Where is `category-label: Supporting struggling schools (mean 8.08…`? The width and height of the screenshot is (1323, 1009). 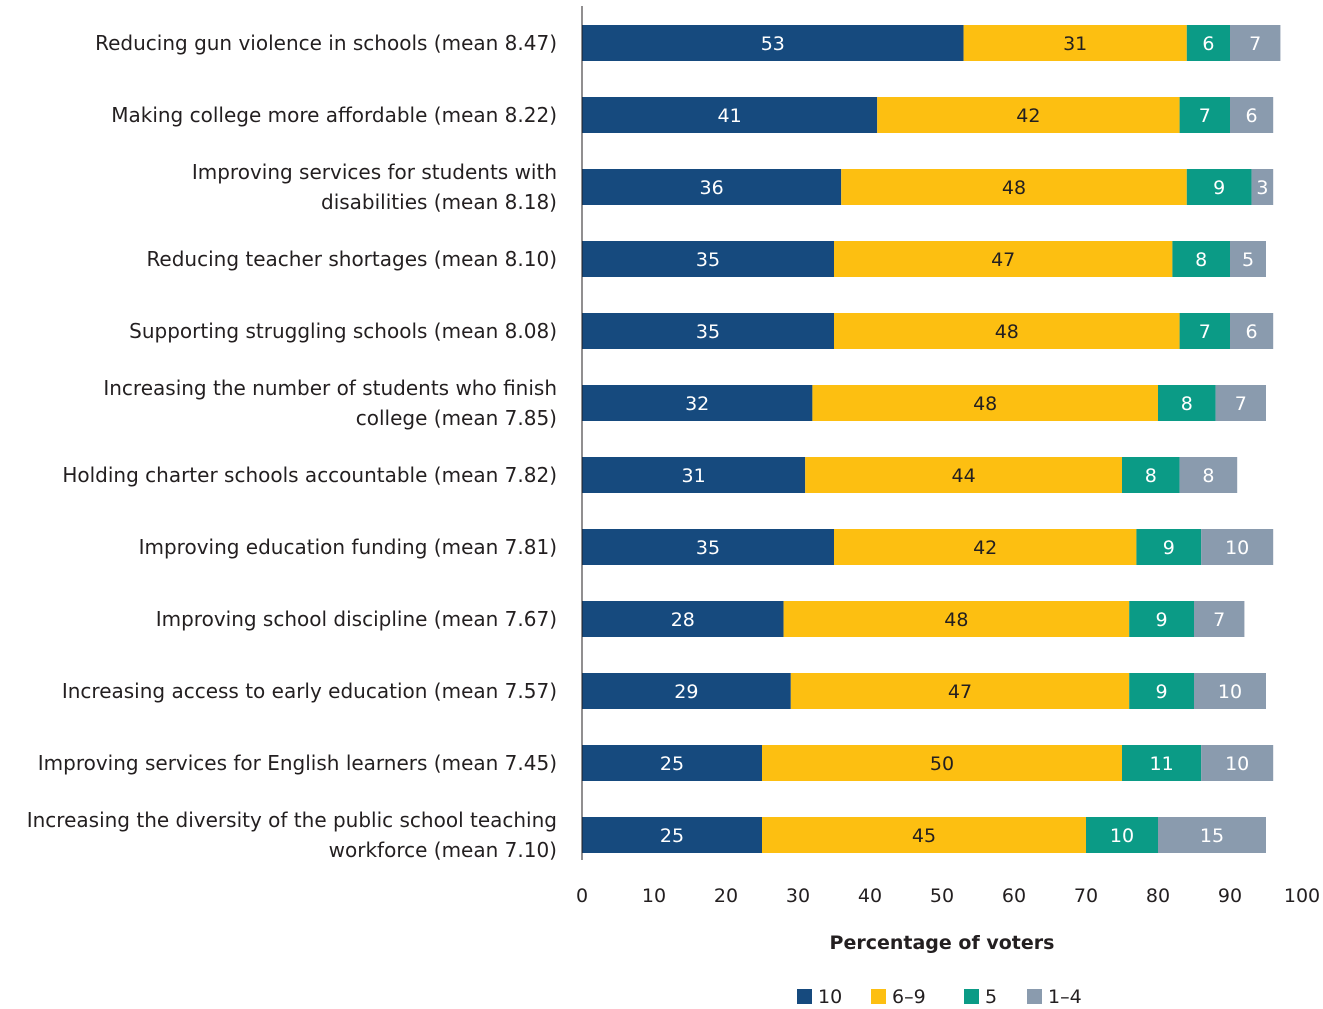 category-label: Supporting struggling schools (mean 8.08… is located at coordinates (343, 331).